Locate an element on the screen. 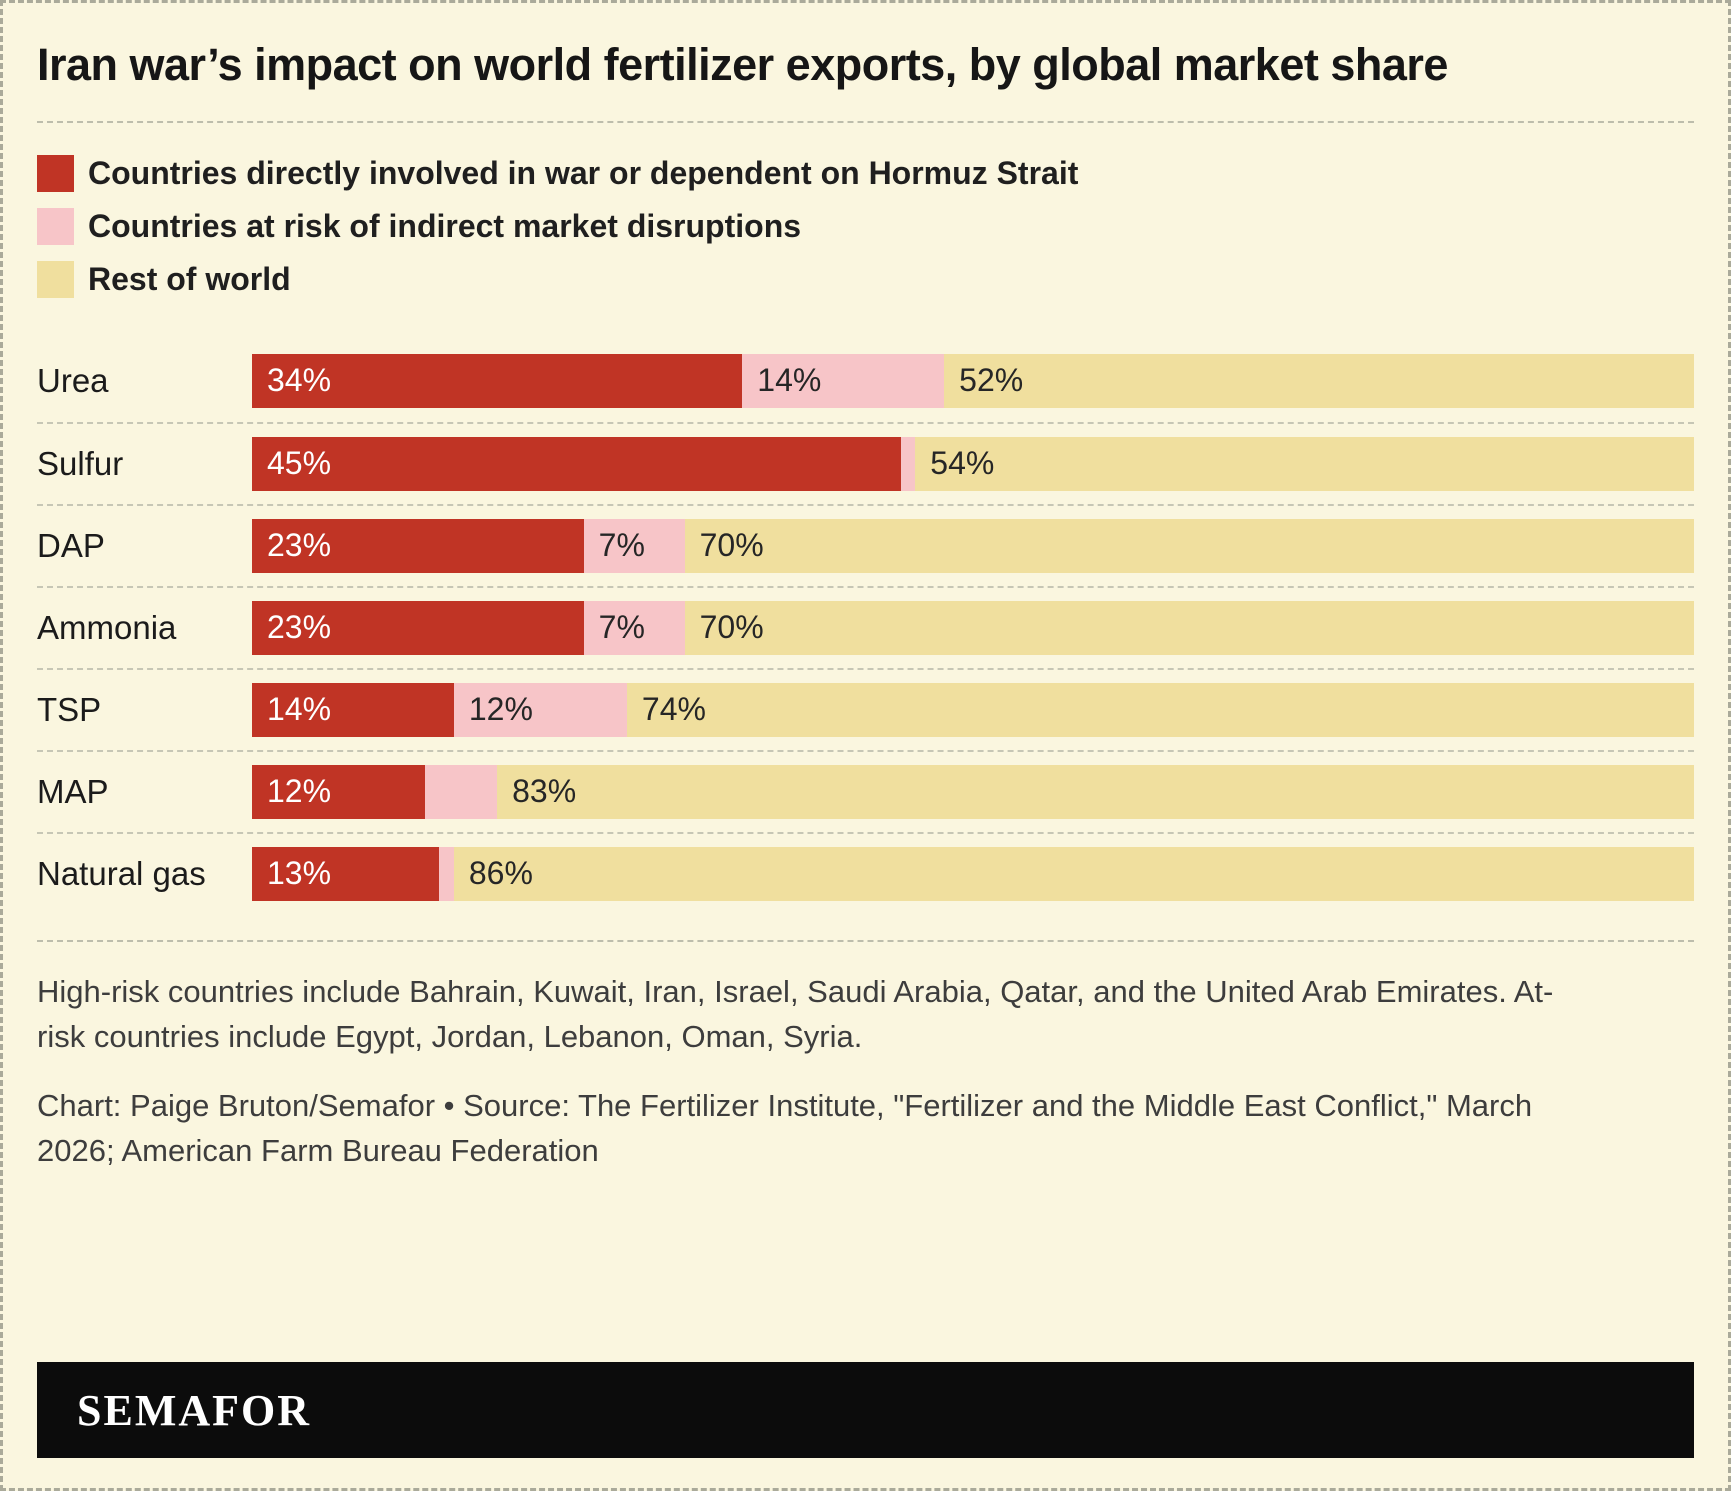 The height and width of the screenshot is (1491, 1731). bar-segment-high_risk: 14% is located at coordinates (353, 709).